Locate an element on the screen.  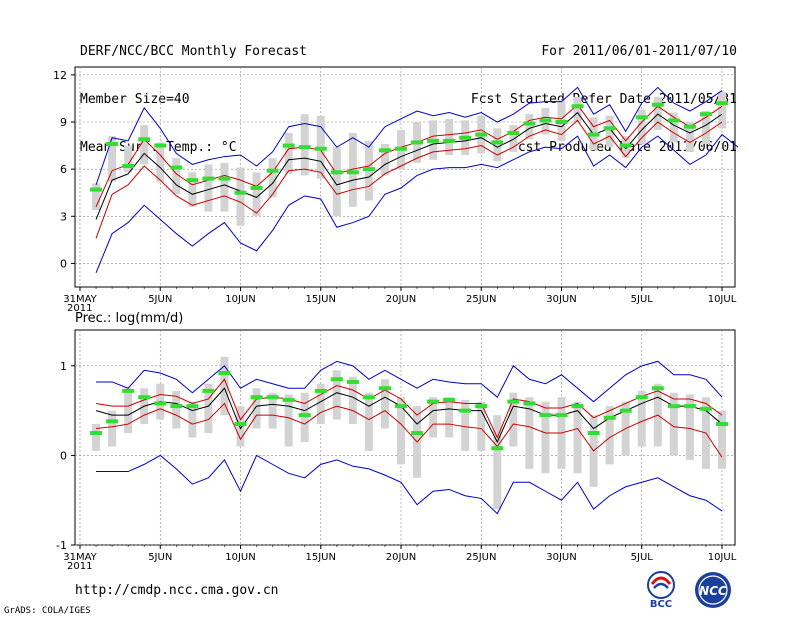
panel1-ytick-label: 3 is located at coordinates (63, 216).